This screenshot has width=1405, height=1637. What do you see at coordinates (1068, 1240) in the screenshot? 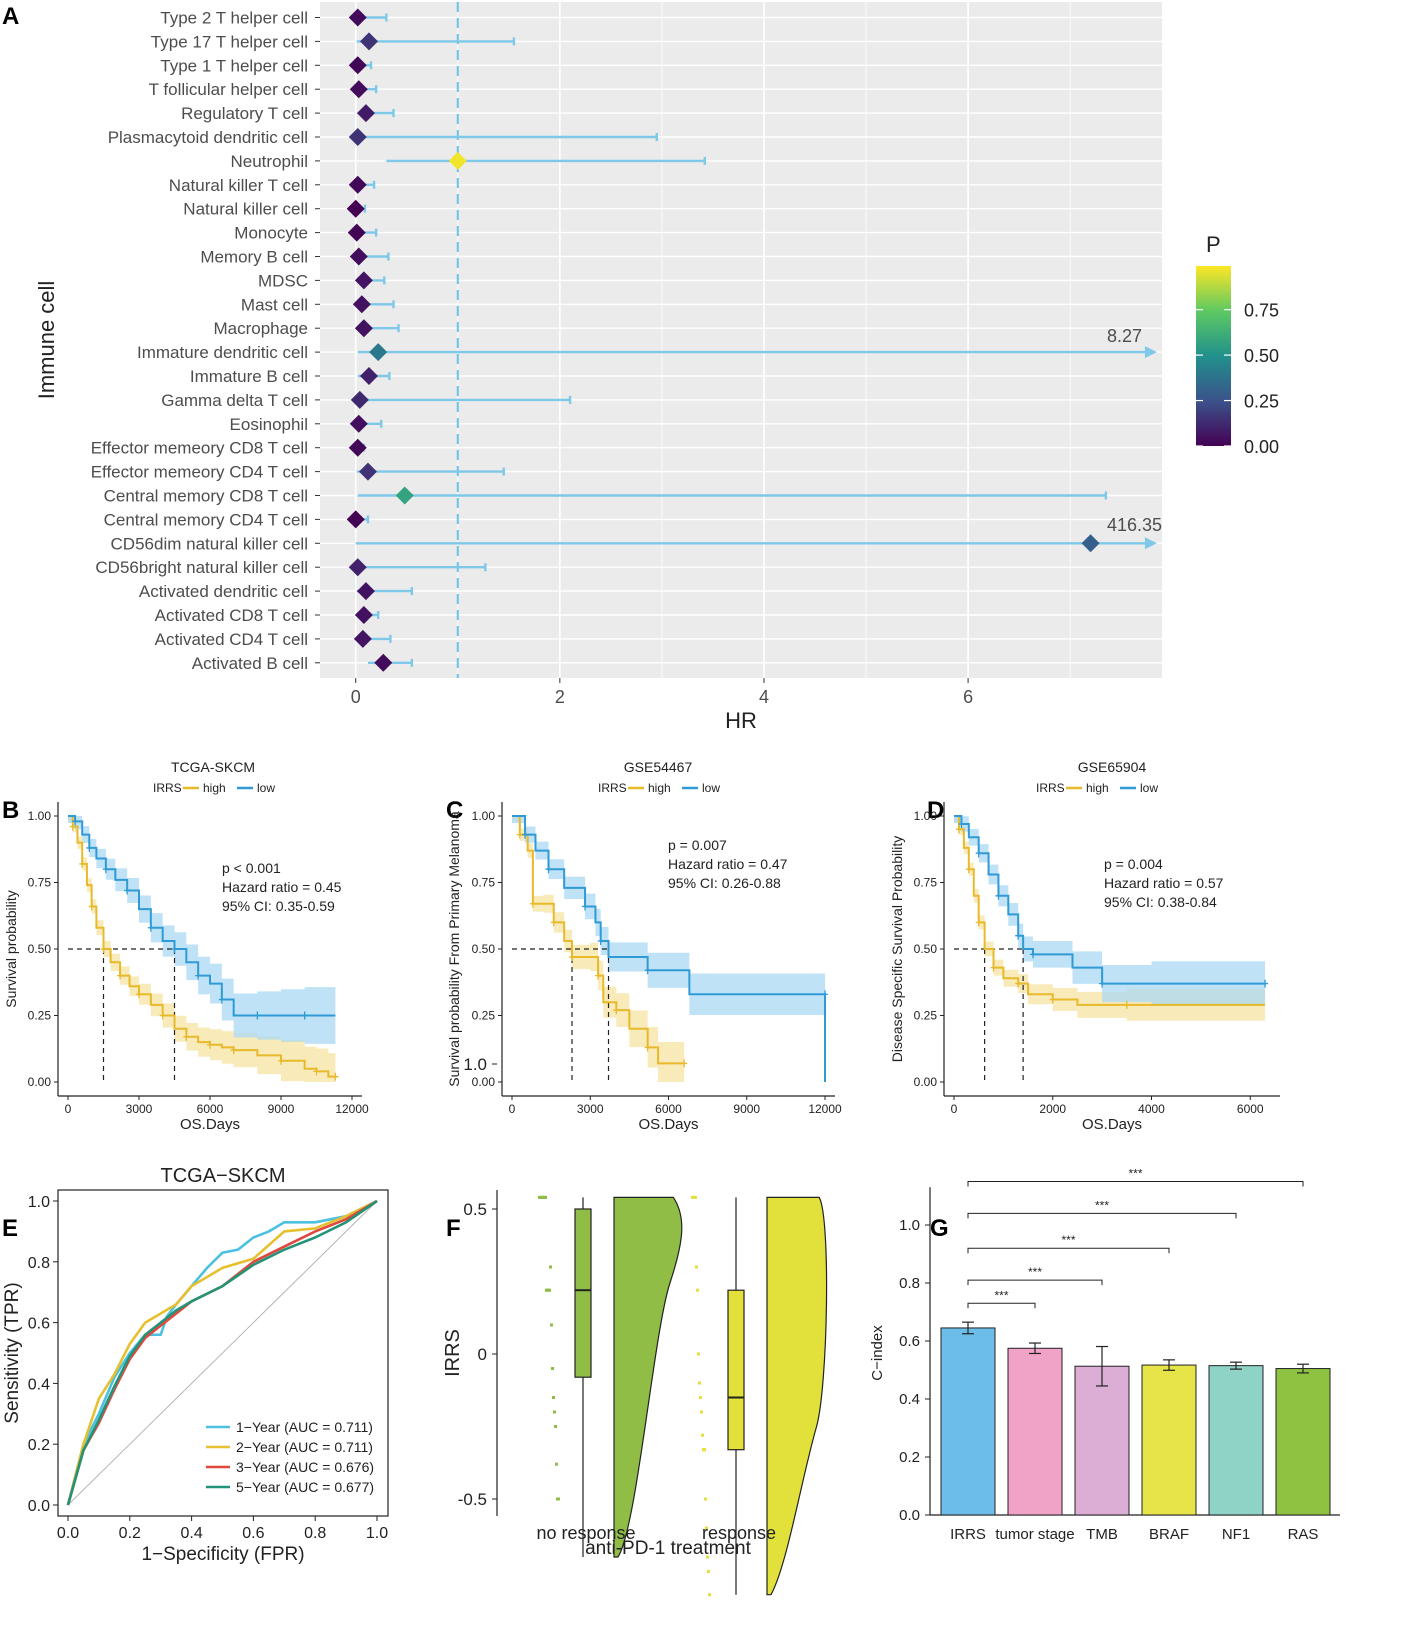
I see `significance-label: ***` at bounding box center [1068, 1240].